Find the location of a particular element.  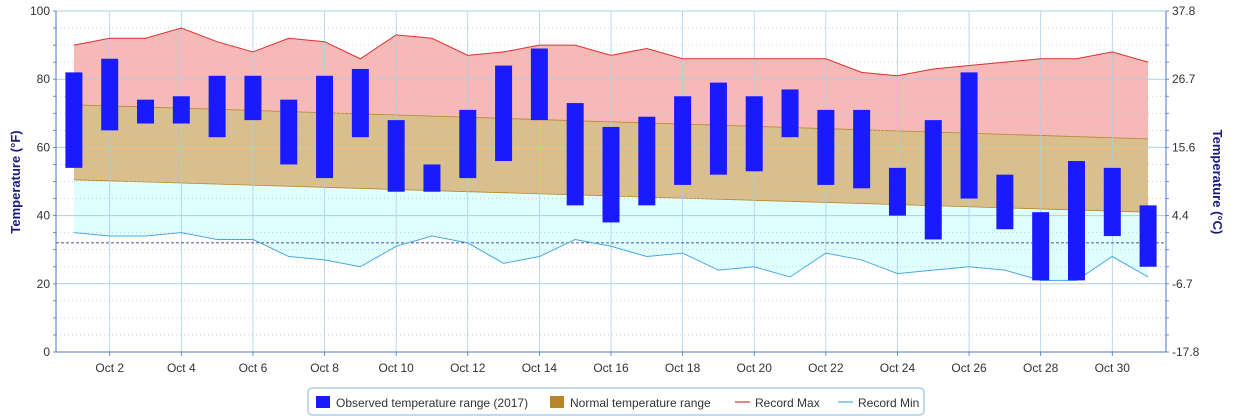

y-axis-left-label: Temperature (°F) is located at coordinates (15, 181).